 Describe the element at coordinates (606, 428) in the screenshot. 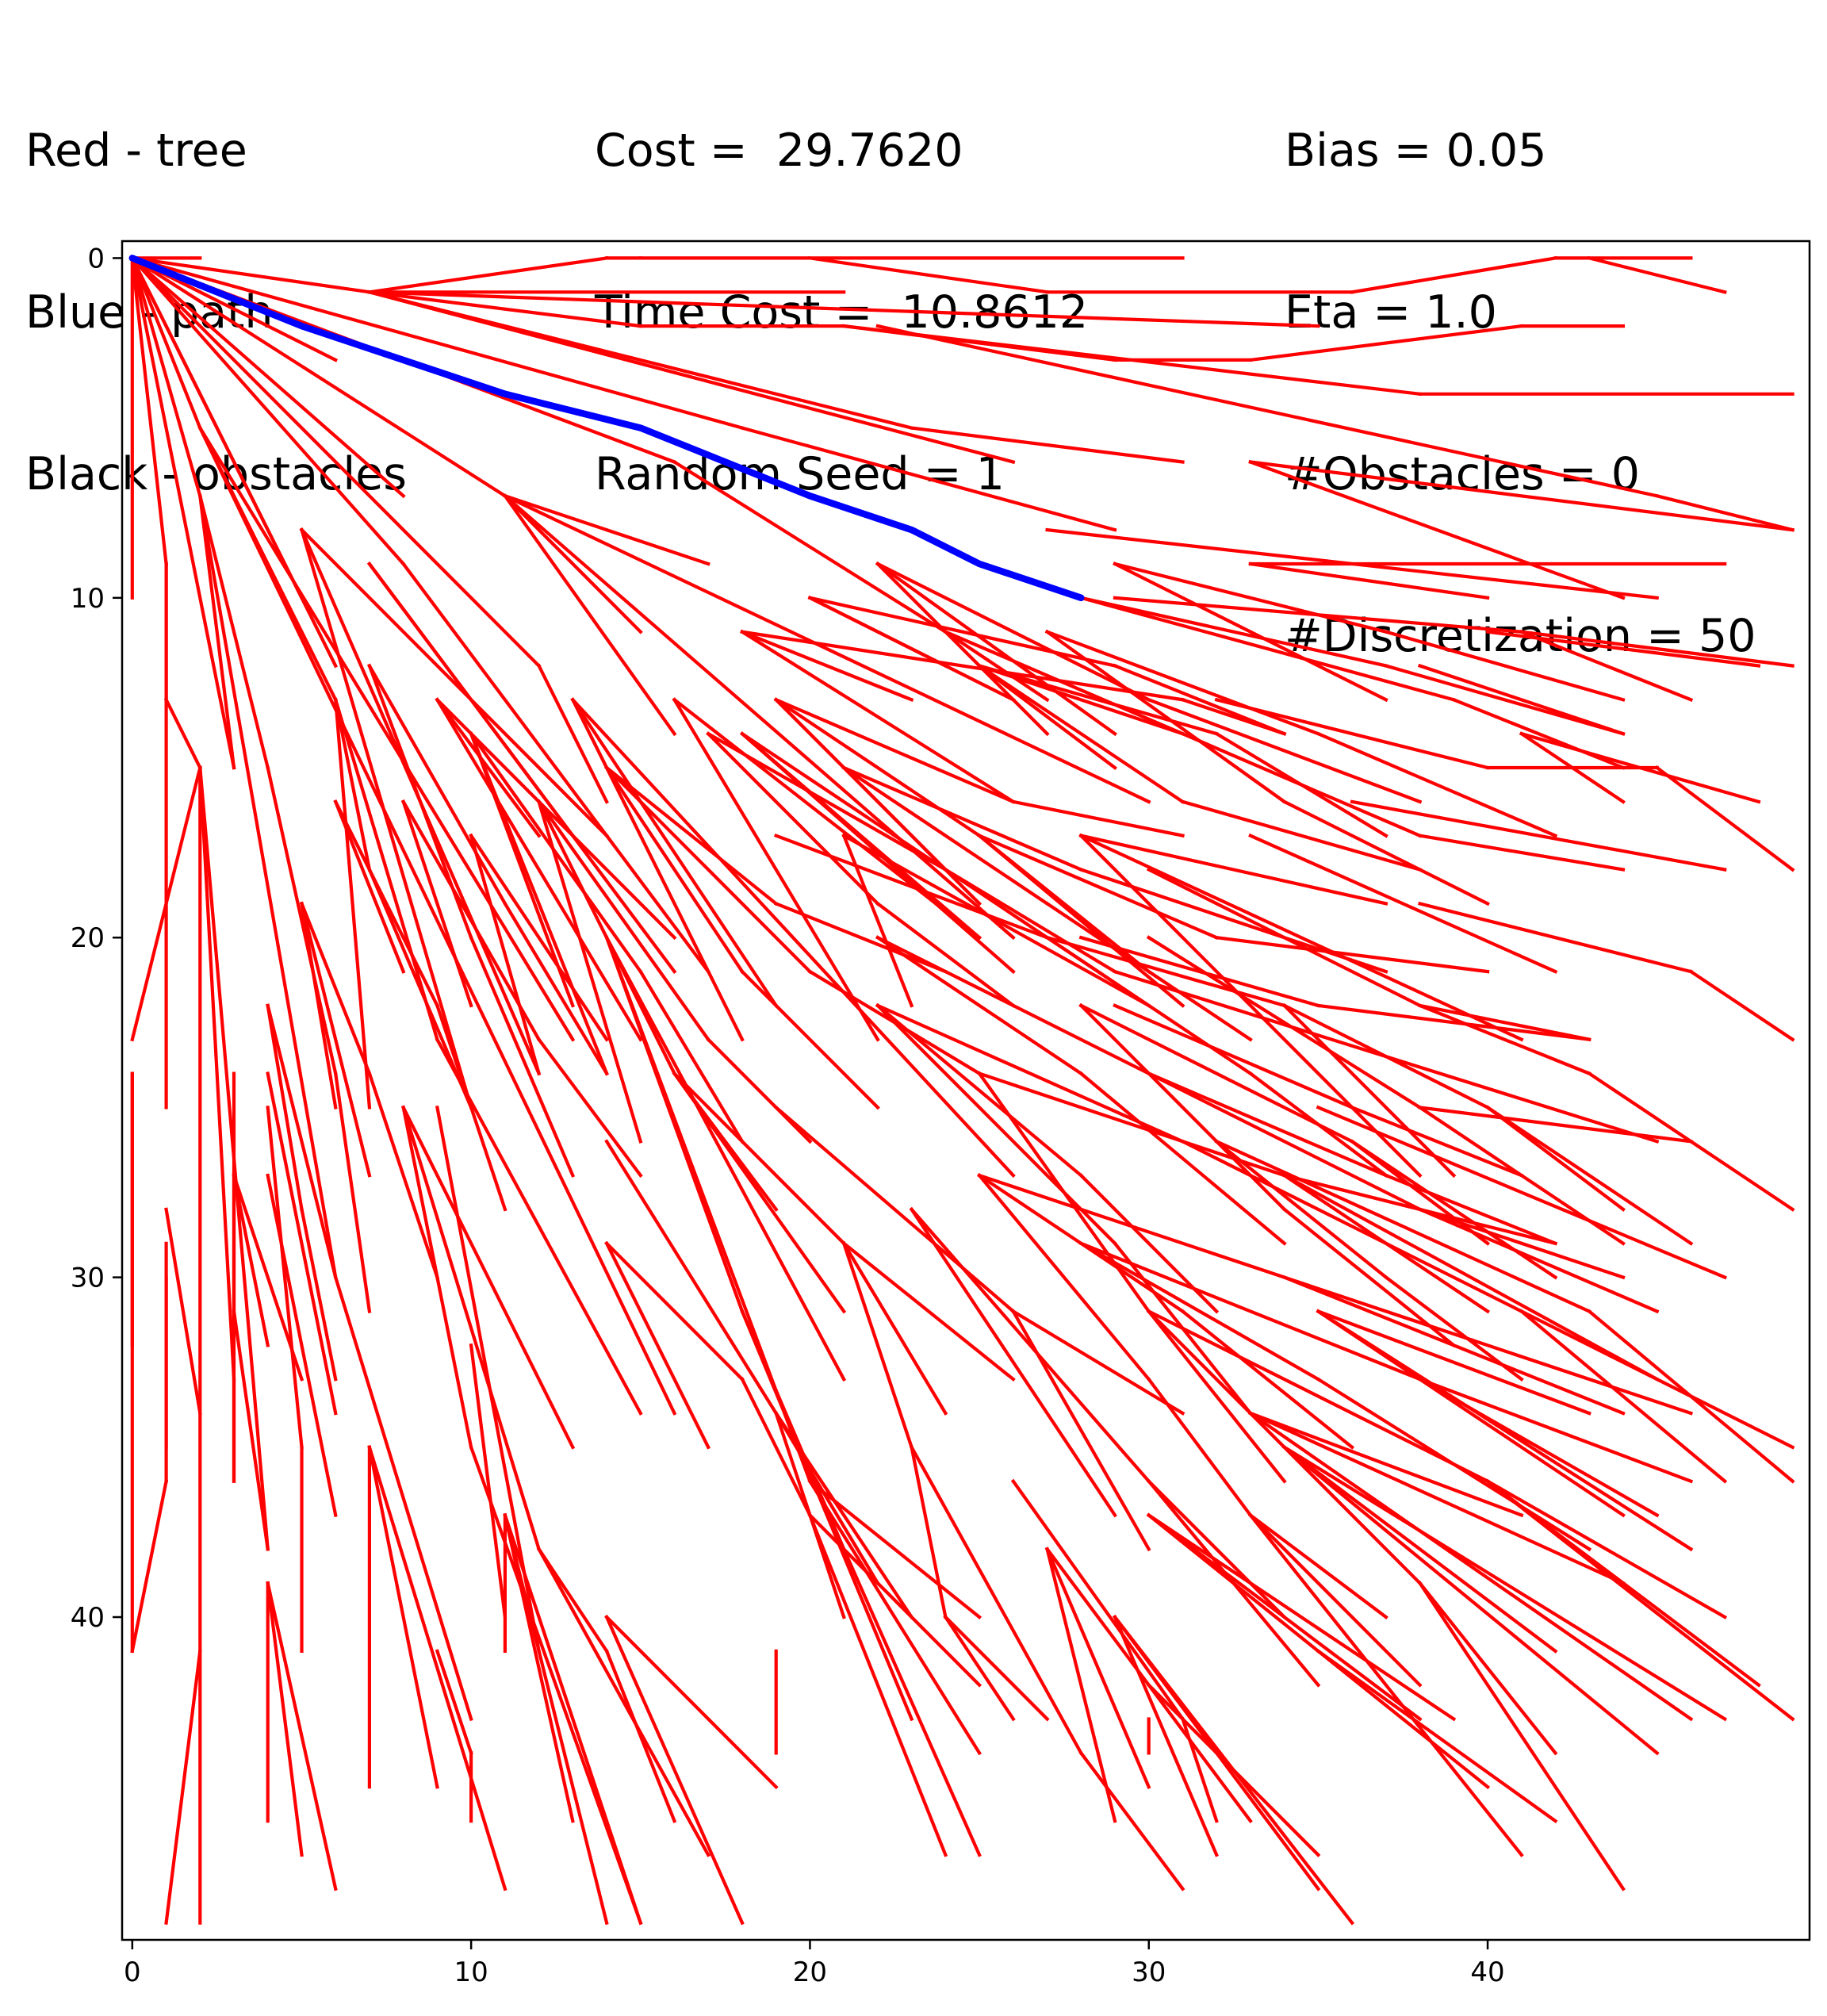

I see `path-line` at that location.